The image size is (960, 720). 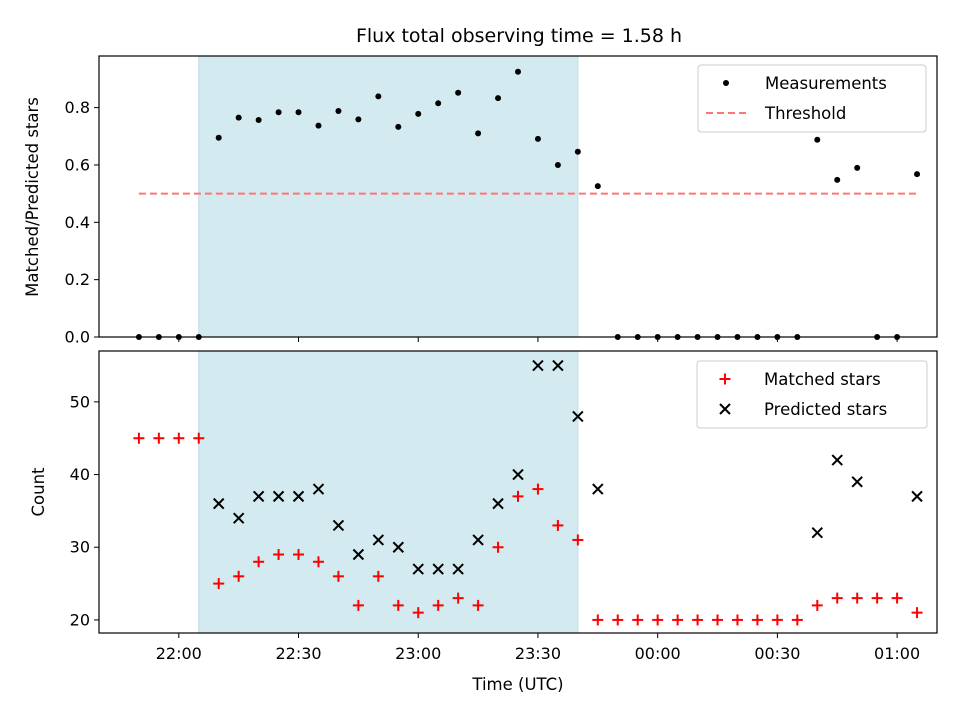 What do you see at coordinates (80, 619) in the screenshot?
I see `bottom-panel-ytick-label-0: 20` at bounding box center [80, 619].